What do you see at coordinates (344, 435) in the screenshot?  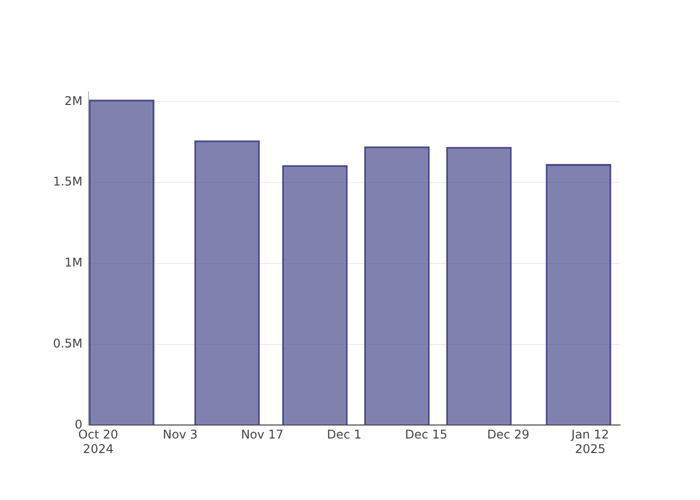 I see `x-tick-label: Dec 1` at bounding box center [344, 435].